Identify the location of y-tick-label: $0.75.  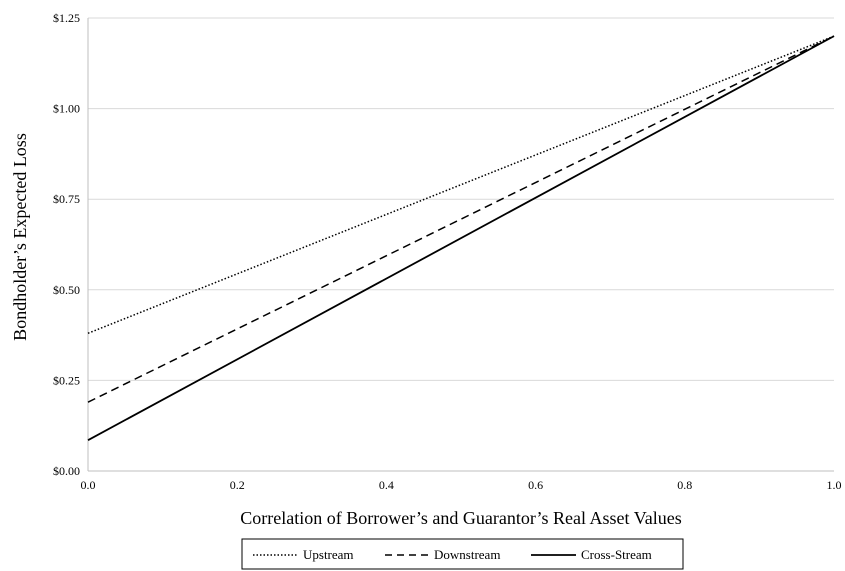
(66, 199).